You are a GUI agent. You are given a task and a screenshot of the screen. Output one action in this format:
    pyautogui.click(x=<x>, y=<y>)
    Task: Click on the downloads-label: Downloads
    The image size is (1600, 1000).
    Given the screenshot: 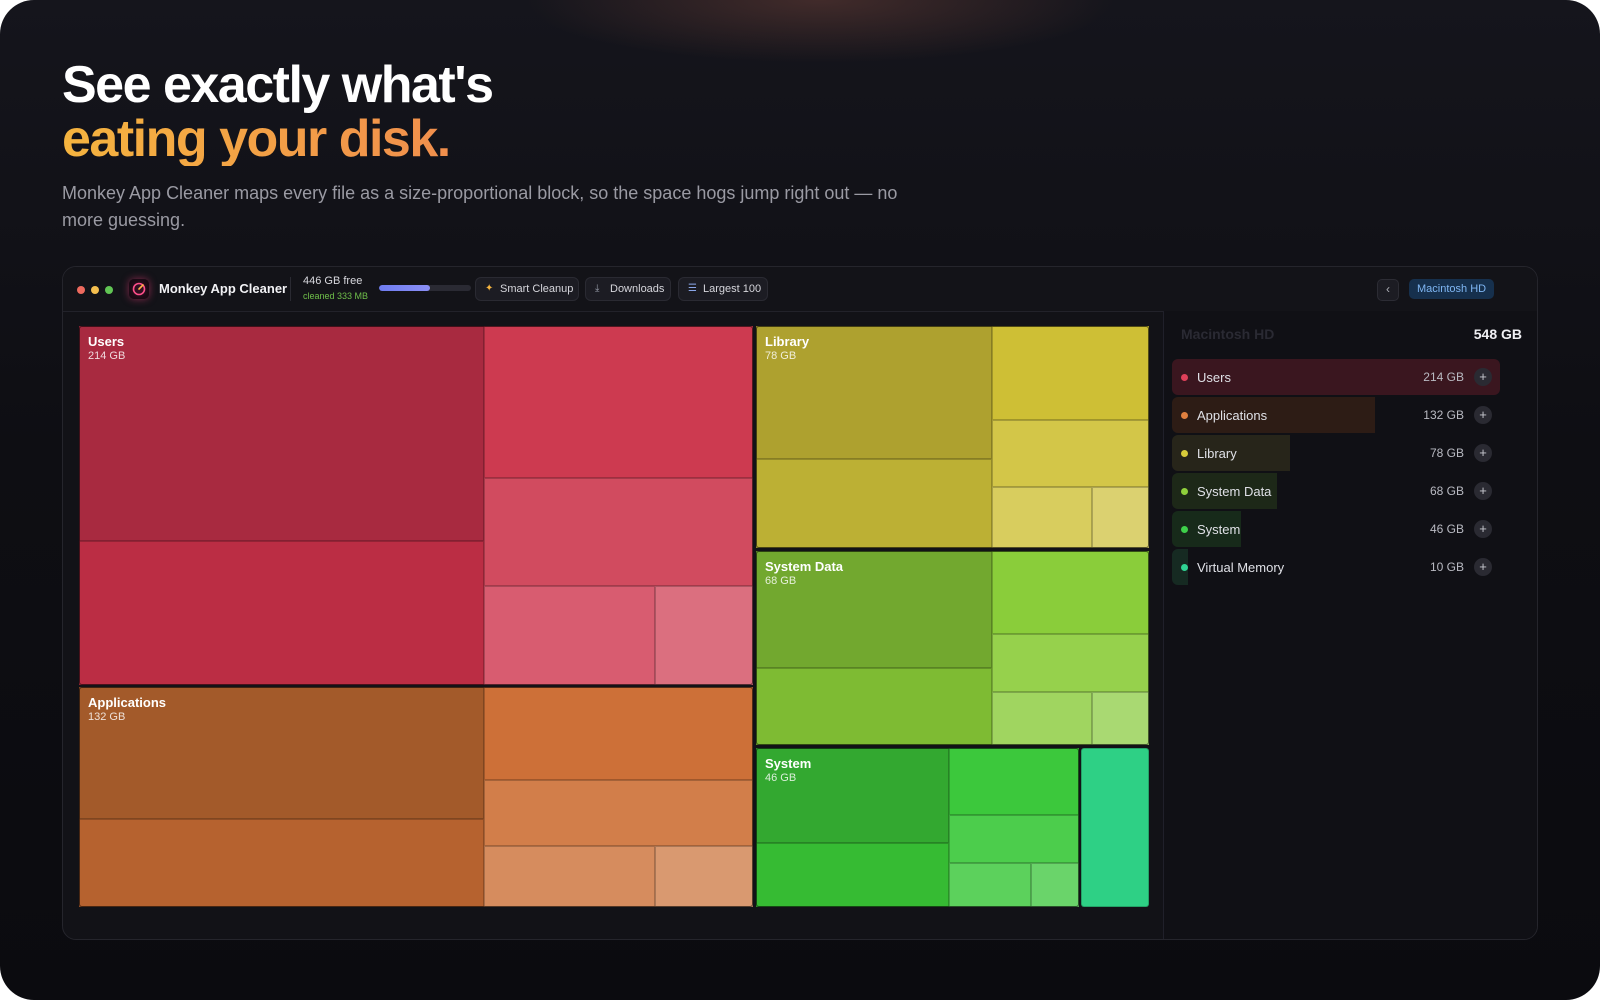 What is the action you would take?
    pyautogui.click(x=637, y=289)
    